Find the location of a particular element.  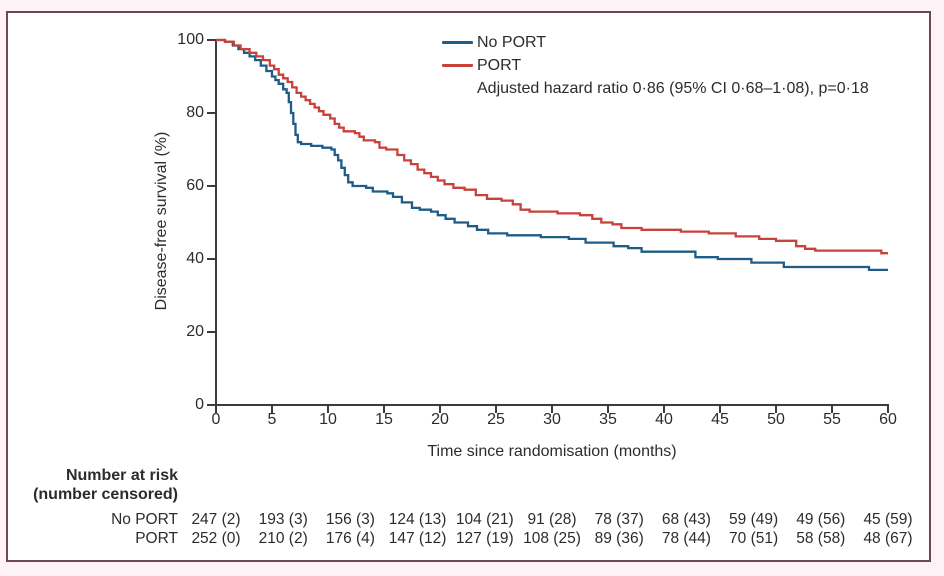

x-tick-label: 20 is located at coordinates (440, 419).